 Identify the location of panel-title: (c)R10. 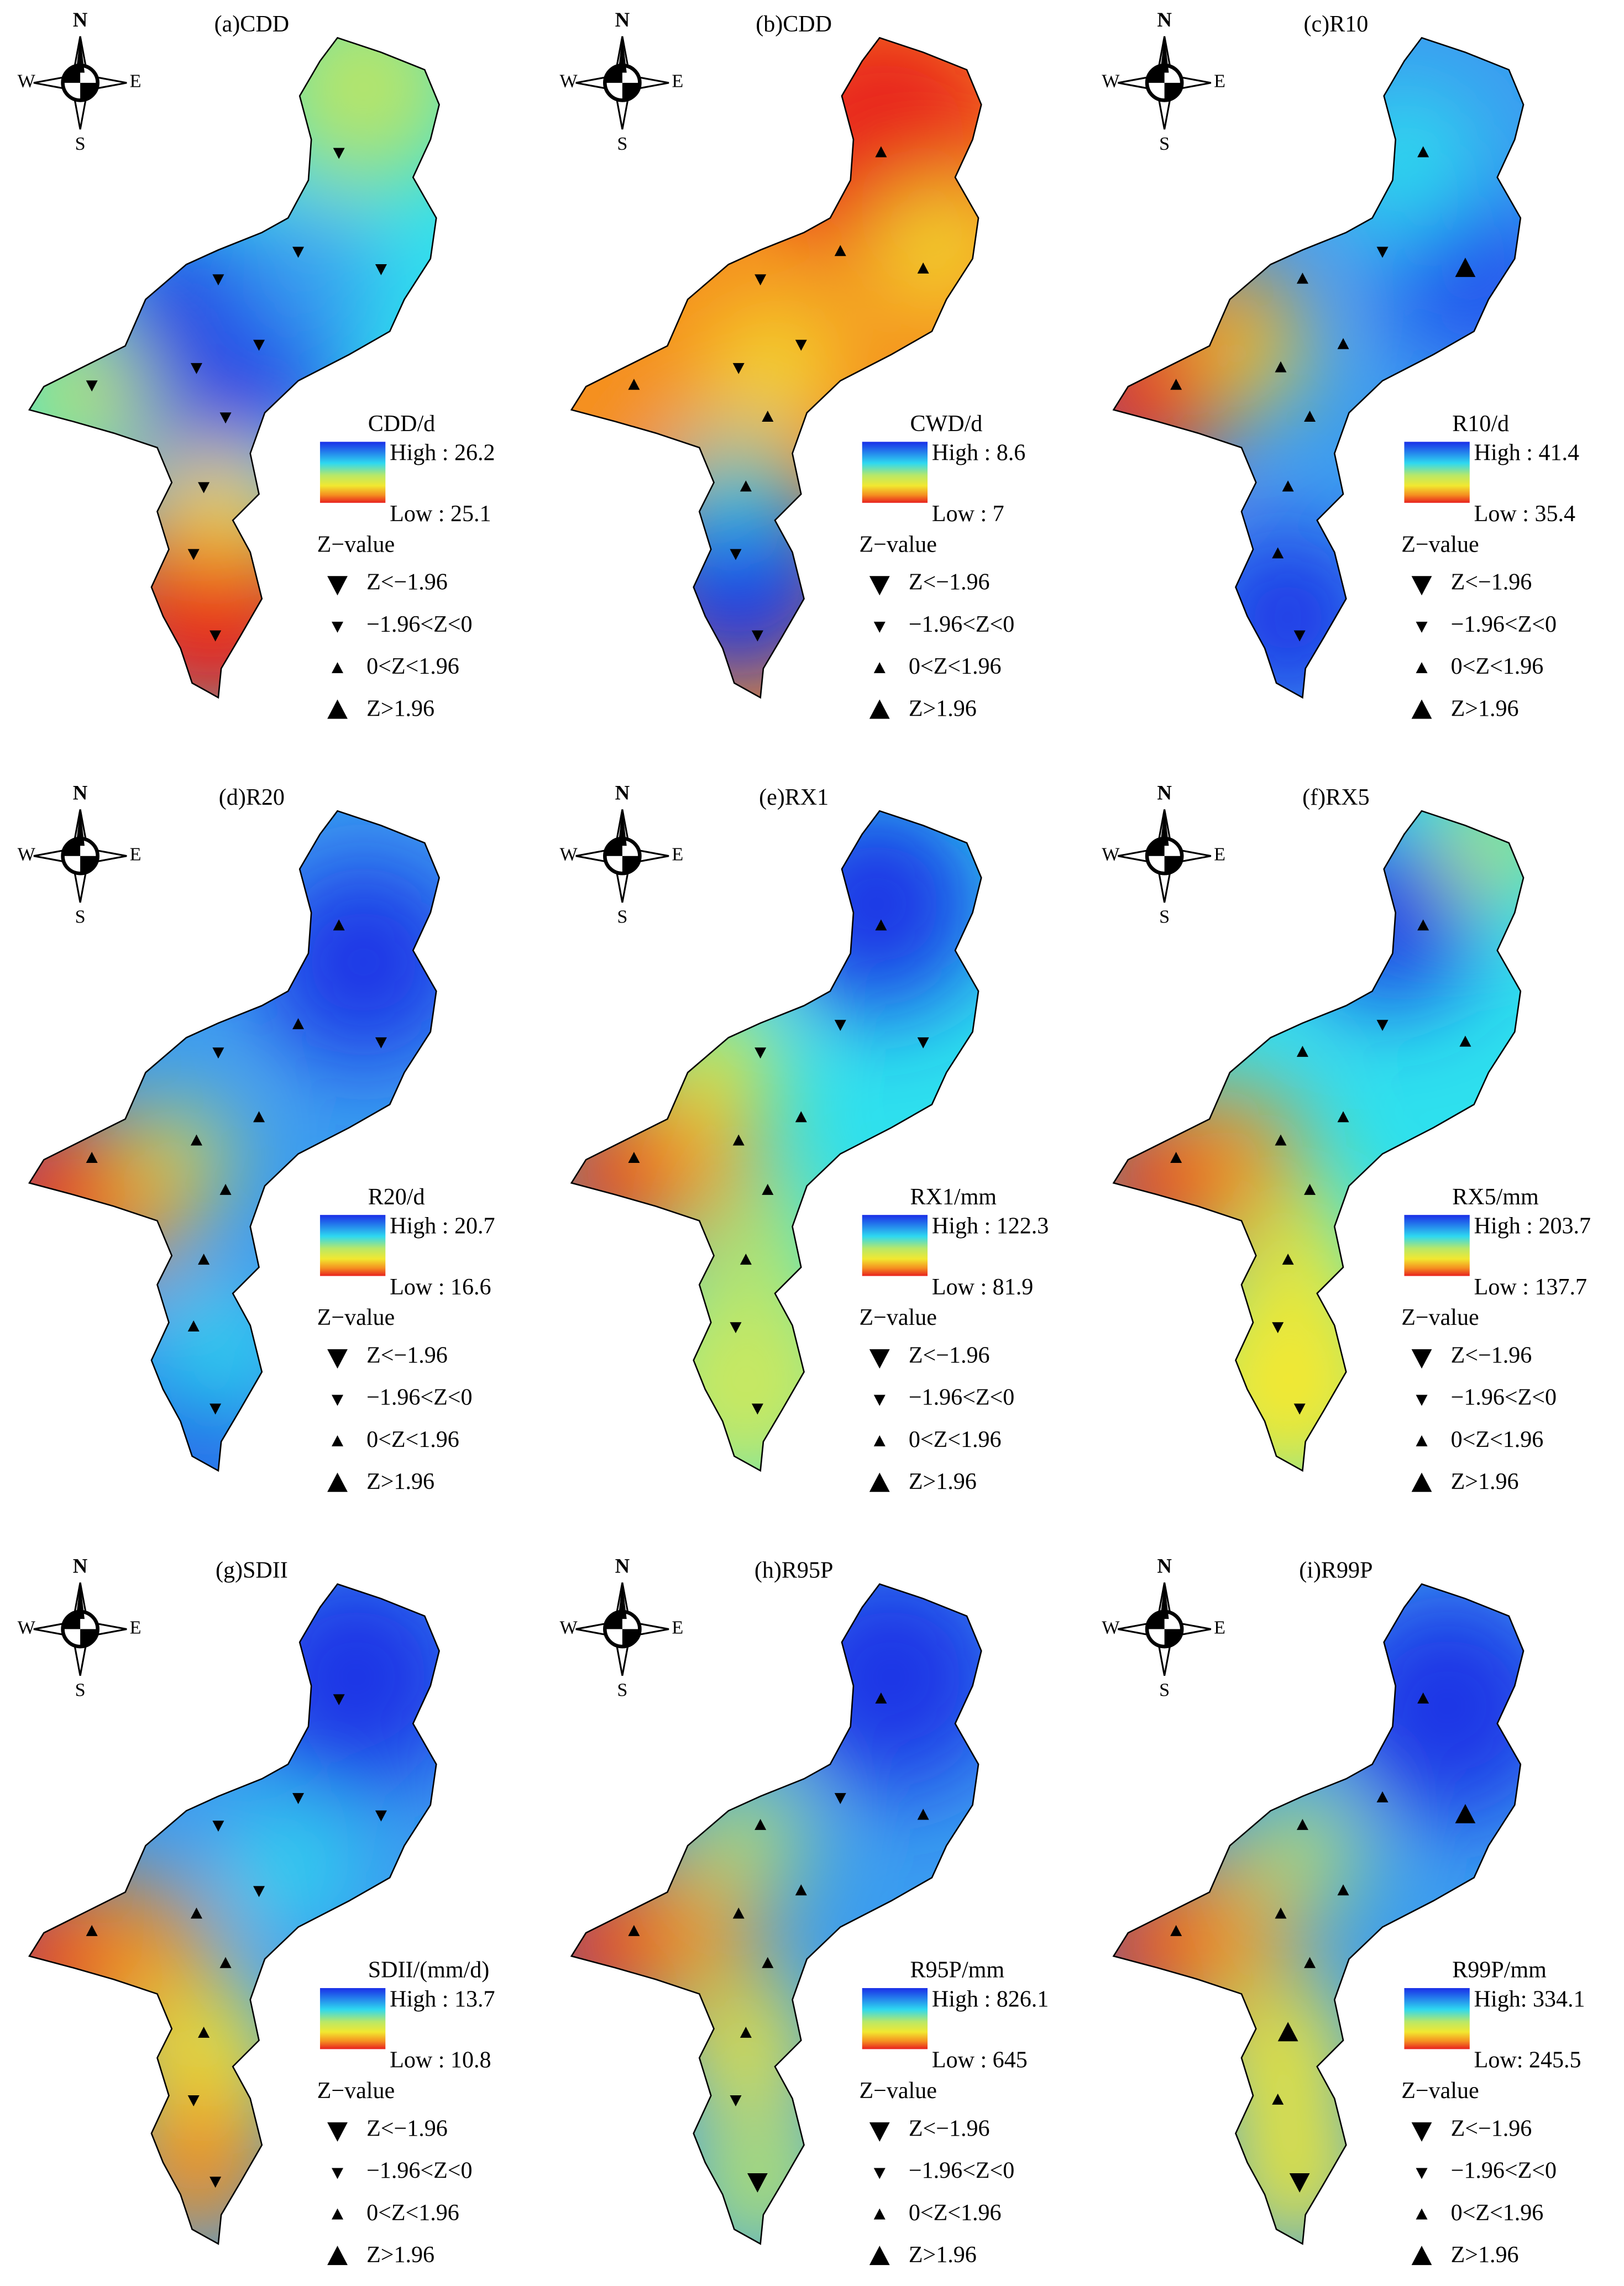
(1336, 25).